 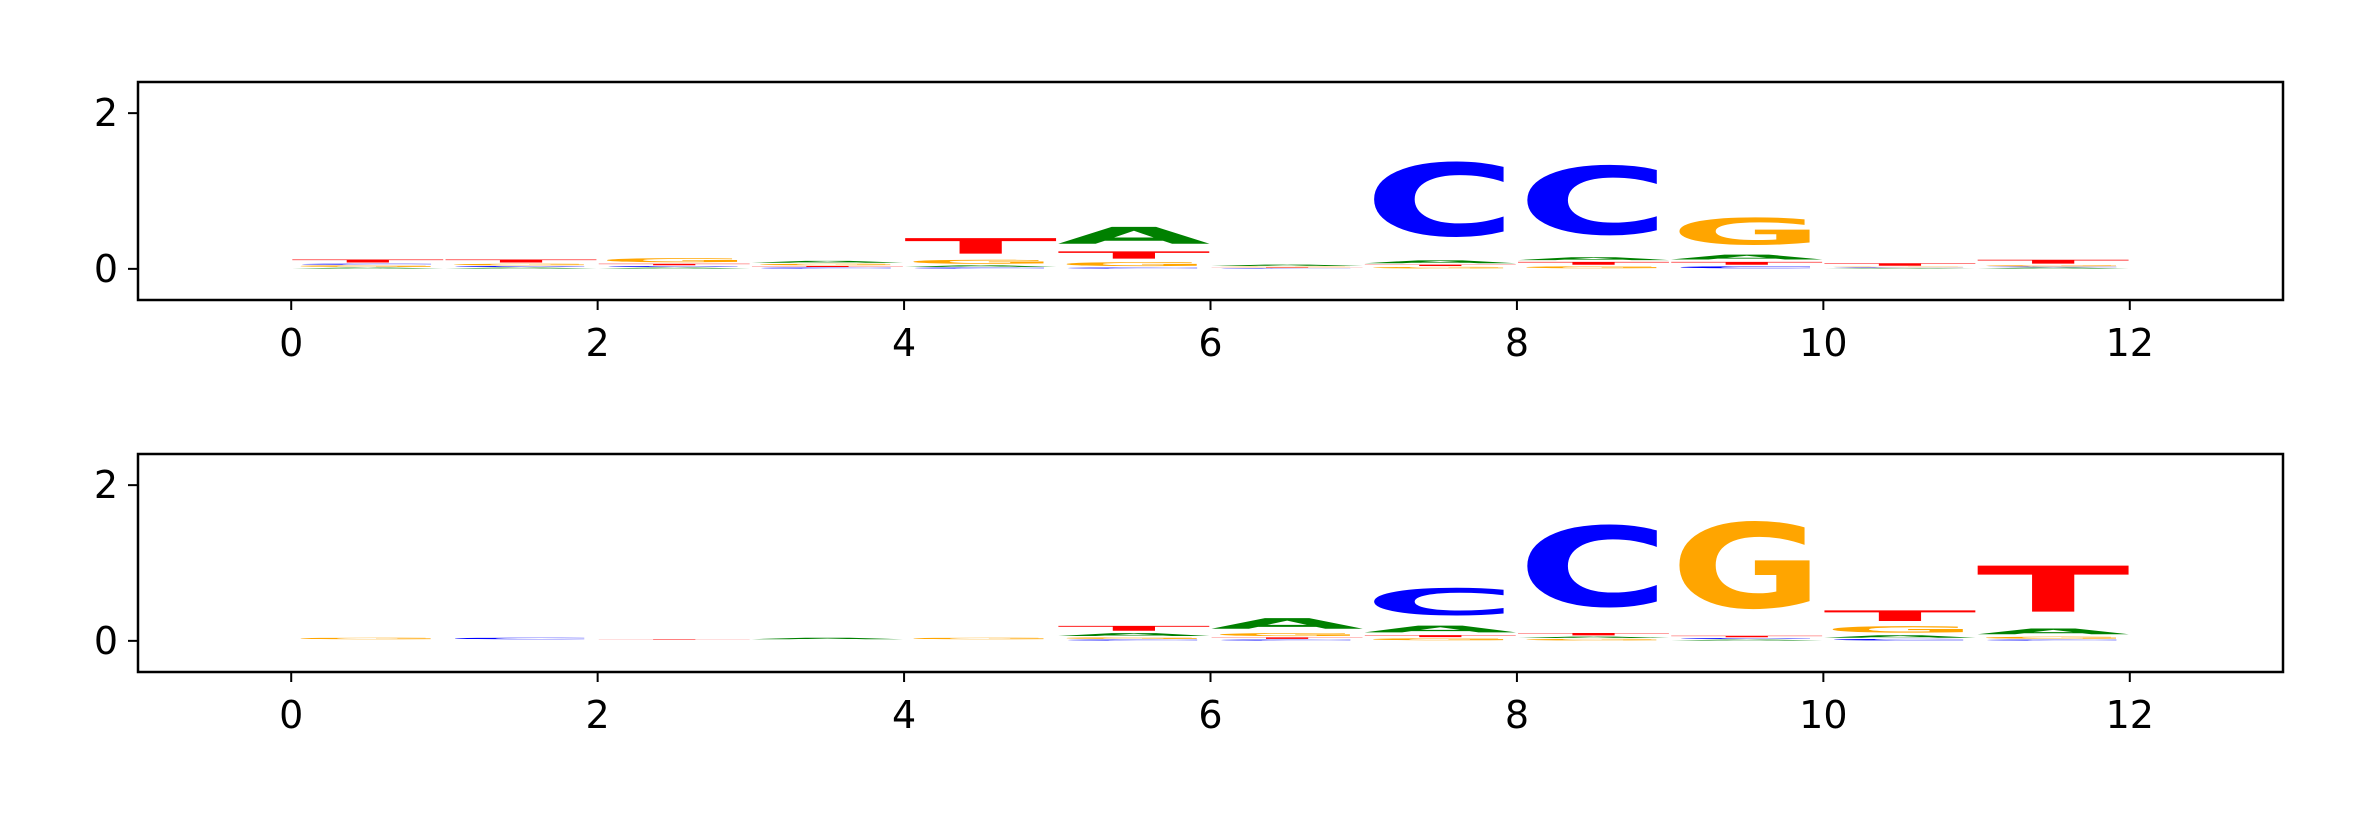 I want to click on x-tick-label: 6, so click(x=1210, y=343).